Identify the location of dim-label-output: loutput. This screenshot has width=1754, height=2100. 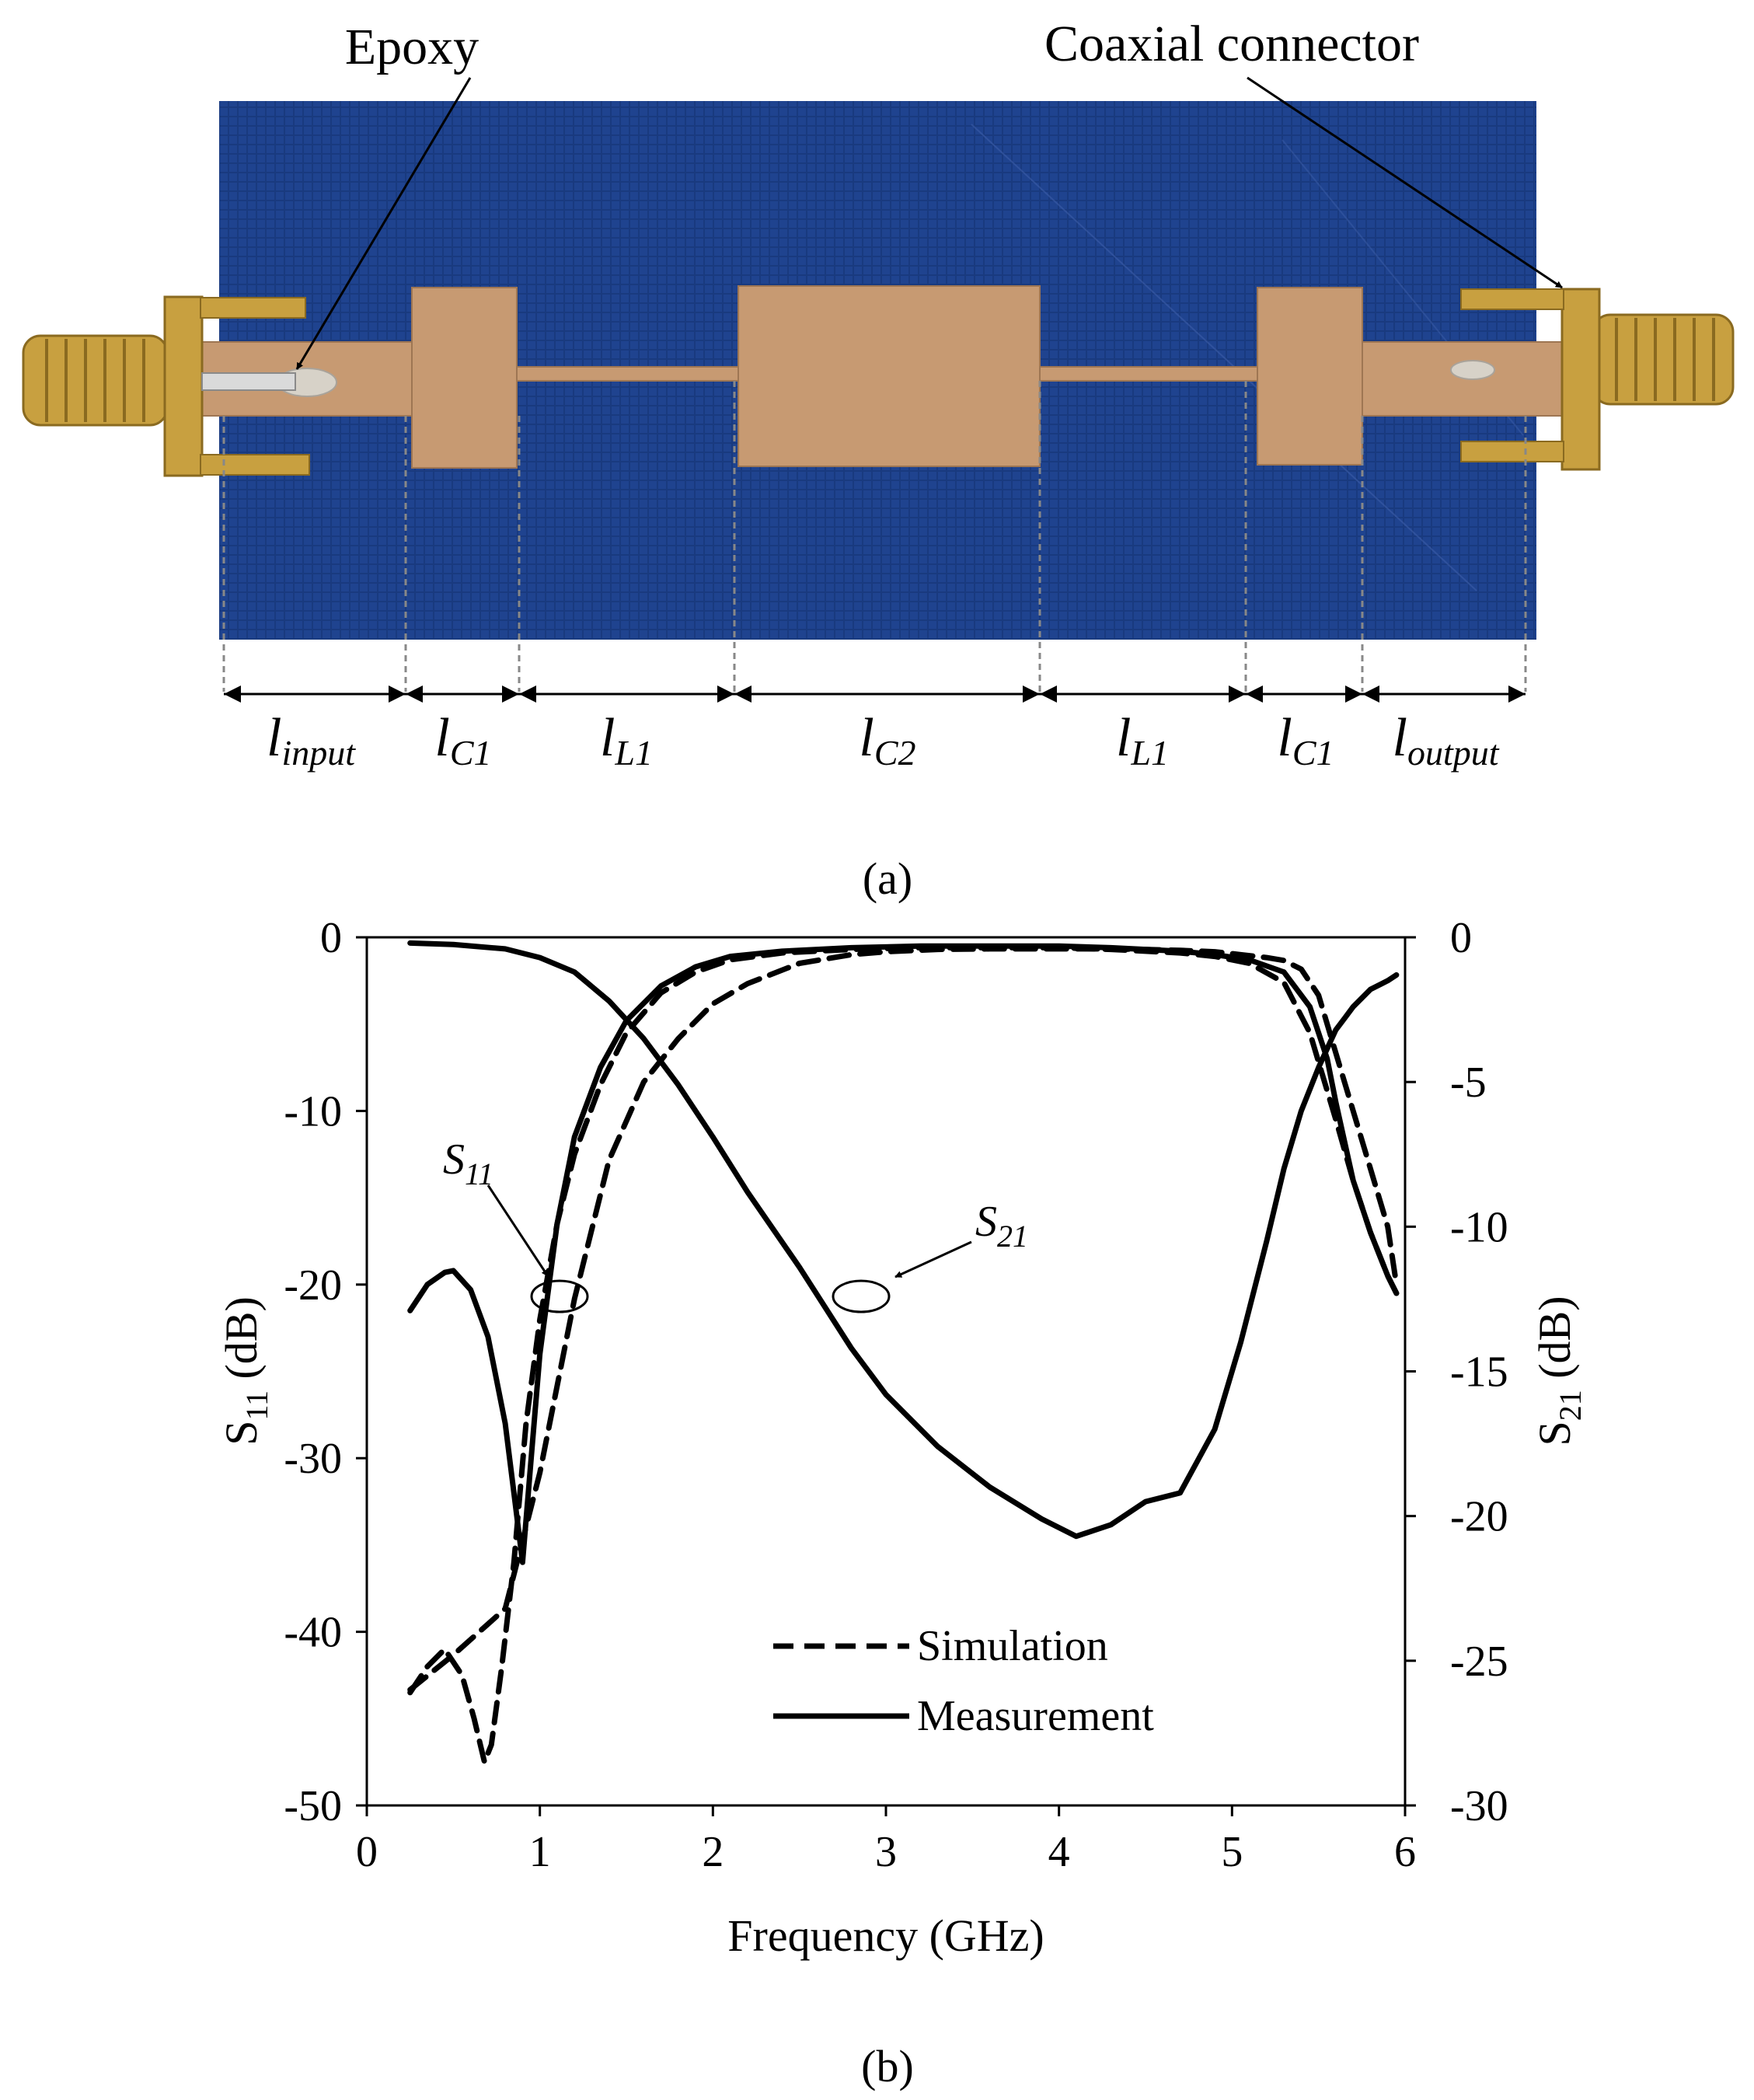
(1445, 740).